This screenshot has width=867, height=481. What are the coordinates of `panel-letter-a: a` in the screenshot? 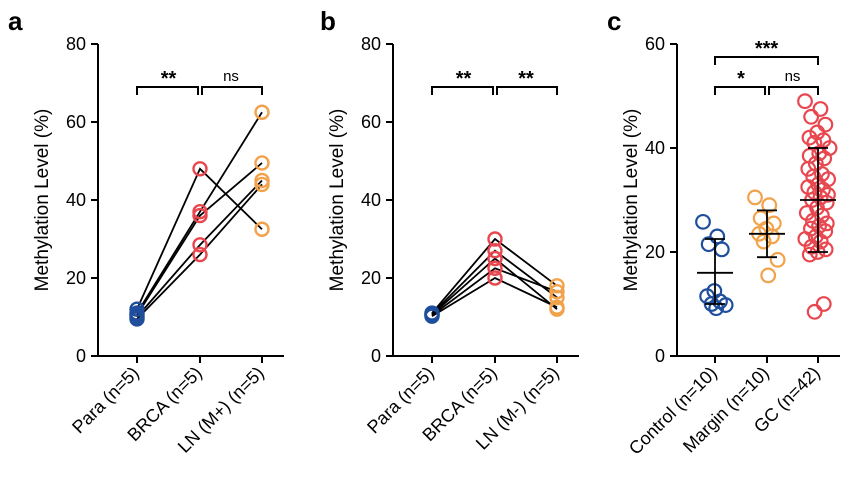 It's located at (15, 21).